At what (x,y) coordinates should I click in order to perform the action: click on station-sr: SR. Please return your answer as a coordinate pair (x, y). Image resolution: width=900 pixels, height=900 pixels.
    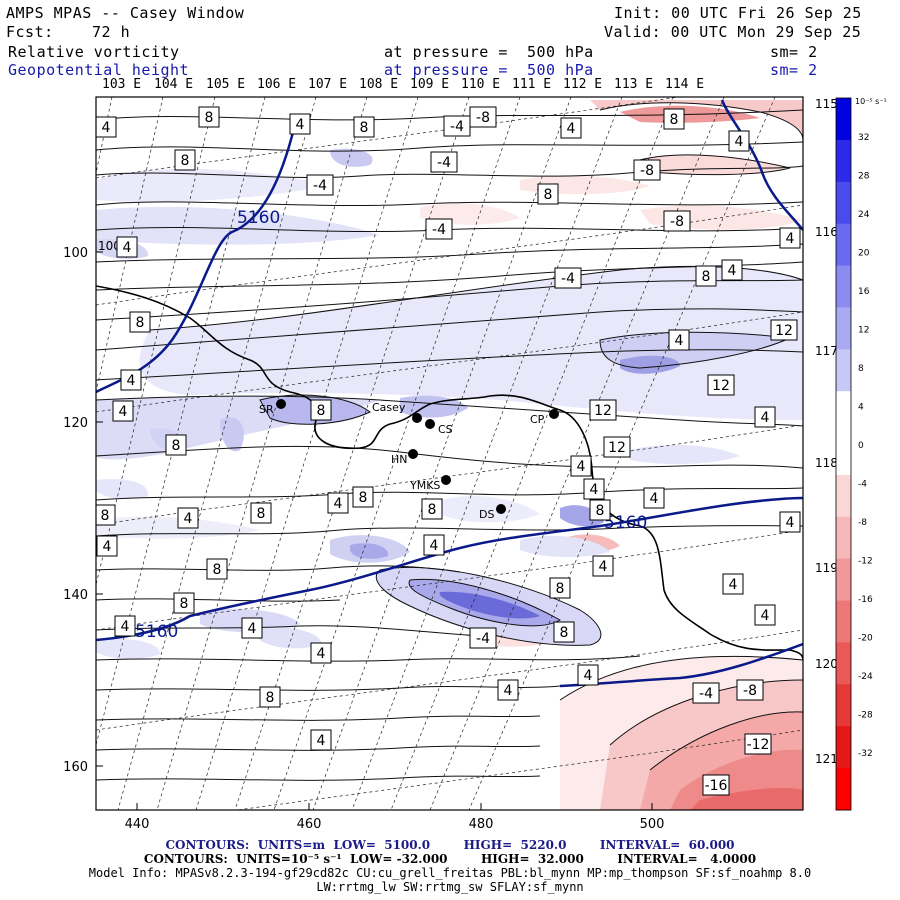
    Looking at the image, I should click on (272, 407).